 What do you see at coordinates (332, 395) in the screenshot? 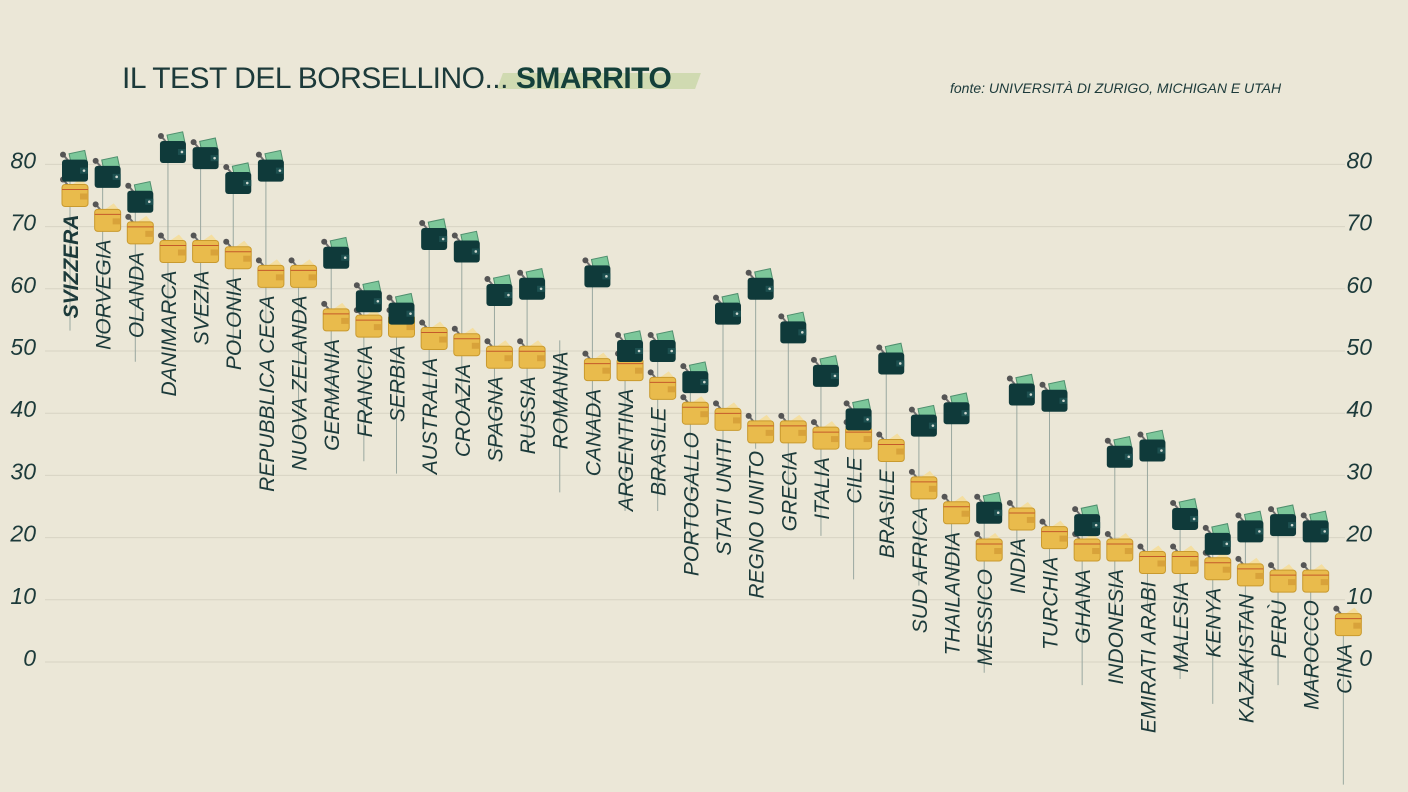
I see `country-label: GERMANIA` at bounding box center [332, 395].